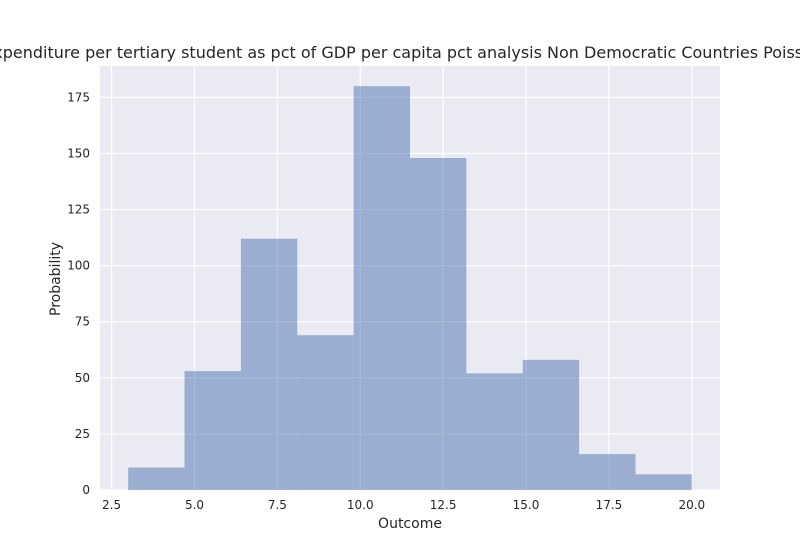 This screenshot has width=800, height=550. I want to click on x-tick-label: 17.5, so click(609, 505).